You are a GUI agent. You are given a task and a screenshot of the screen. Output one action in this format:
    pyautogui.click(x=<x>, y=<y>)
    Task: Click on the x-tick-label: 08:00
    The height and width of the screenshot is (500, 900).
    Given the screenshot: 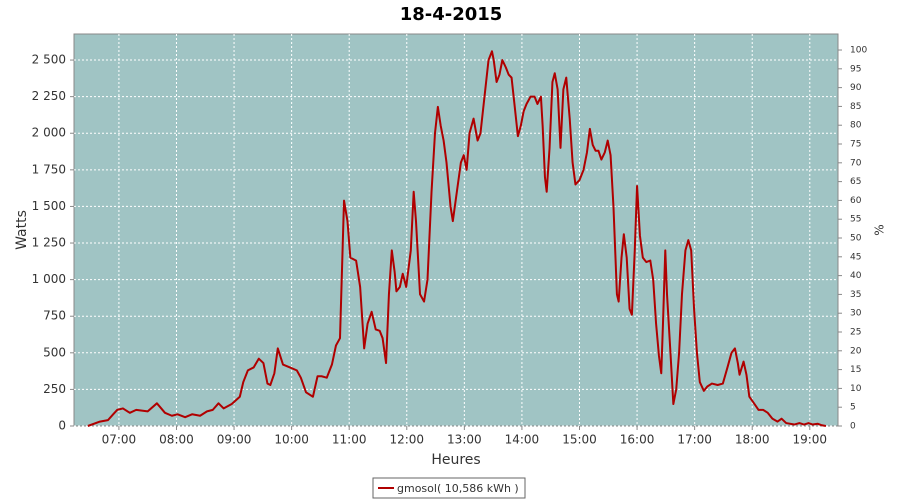 What is the action you would take?
    pyautogui.click(x=176, y=440)
    